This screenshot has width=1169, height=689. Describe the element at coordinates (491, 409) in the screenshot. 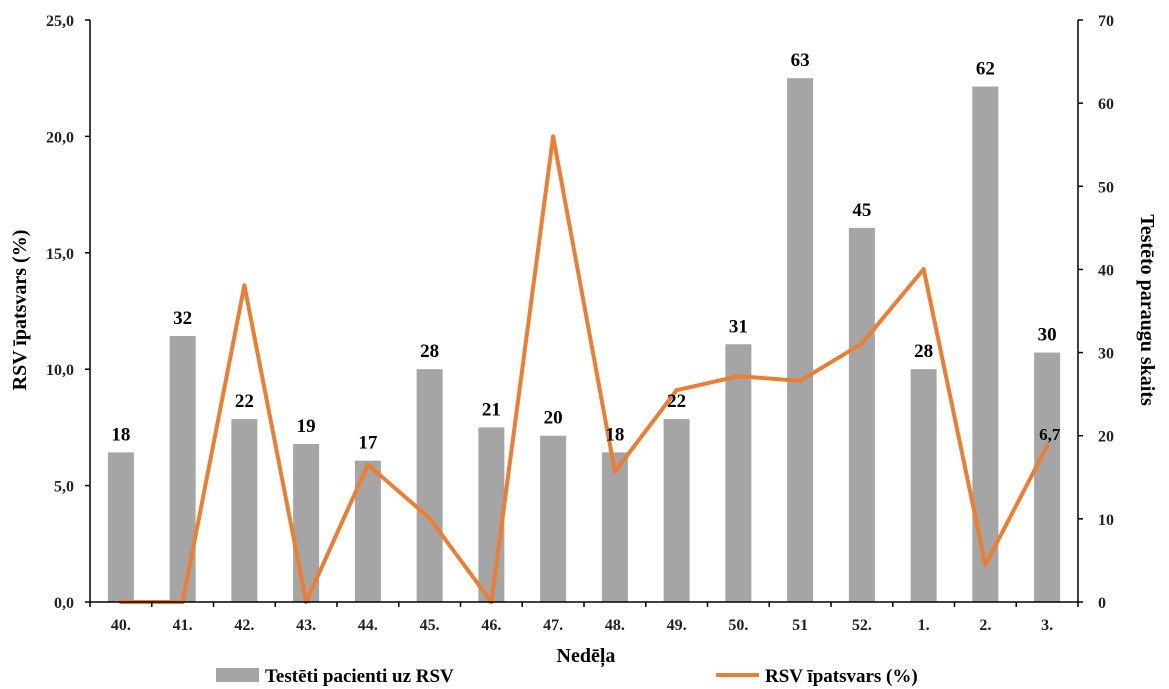

I see `bar-value-label-6: 21` at that location.